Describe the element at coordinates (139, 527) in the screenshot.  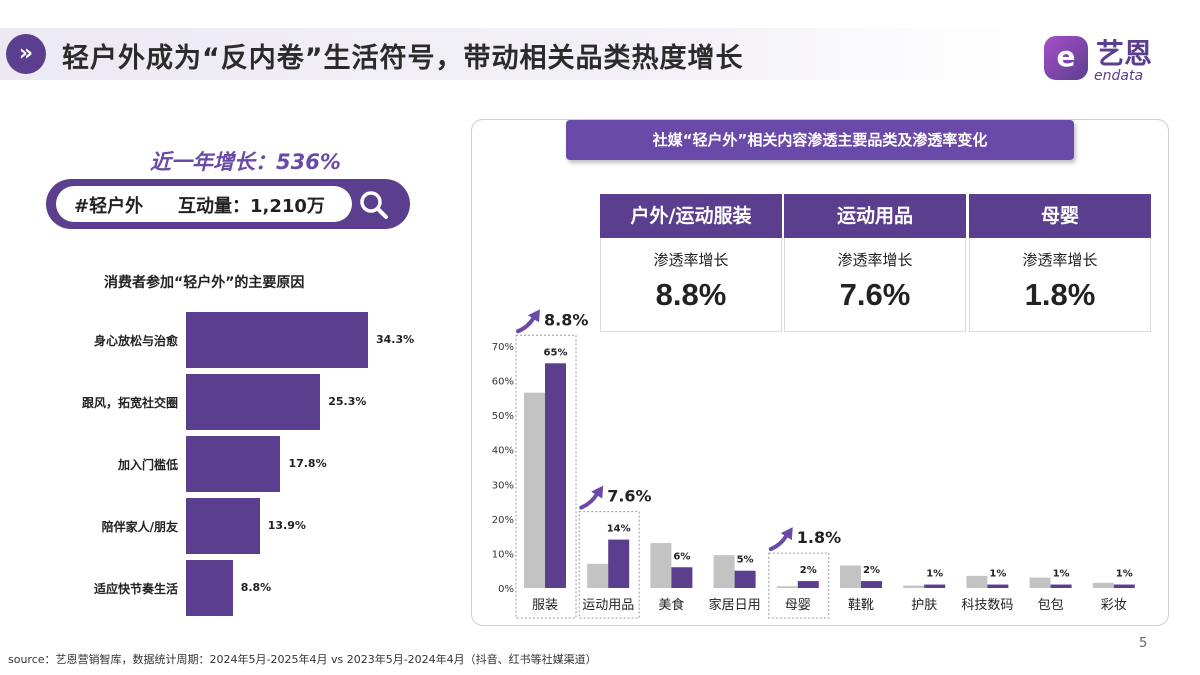
I see `reason-label: 陪伴家人/朋友` at that location.